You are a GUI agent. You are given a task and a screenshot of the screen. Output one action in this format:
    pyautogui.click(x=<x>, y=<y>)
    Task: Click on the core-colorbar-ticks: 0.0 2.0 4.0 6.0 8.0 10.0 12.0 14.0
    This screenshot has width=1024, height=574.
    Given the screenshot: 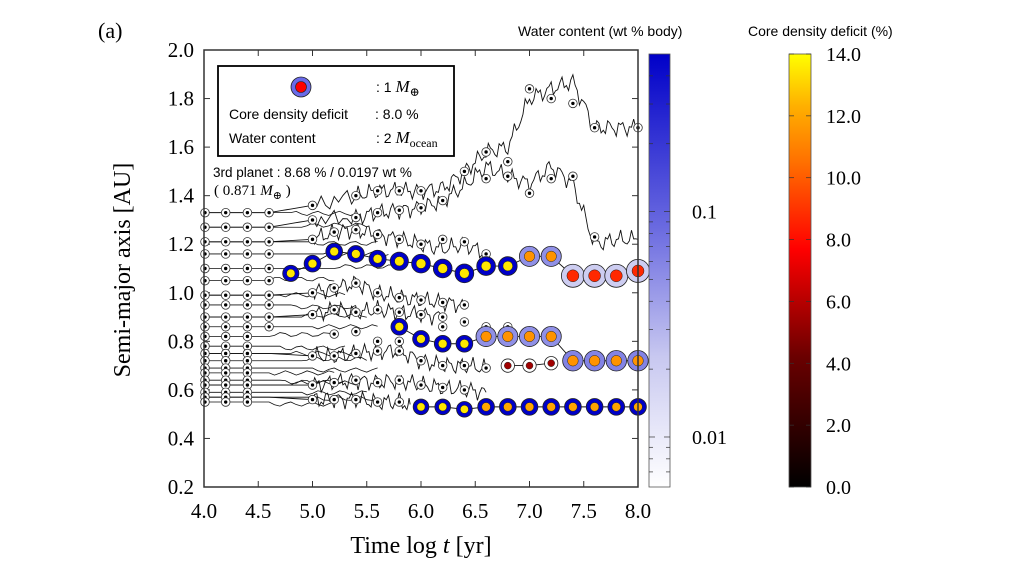 What is the action you would take?
    pyautogui.click(x=825, y=271)
    